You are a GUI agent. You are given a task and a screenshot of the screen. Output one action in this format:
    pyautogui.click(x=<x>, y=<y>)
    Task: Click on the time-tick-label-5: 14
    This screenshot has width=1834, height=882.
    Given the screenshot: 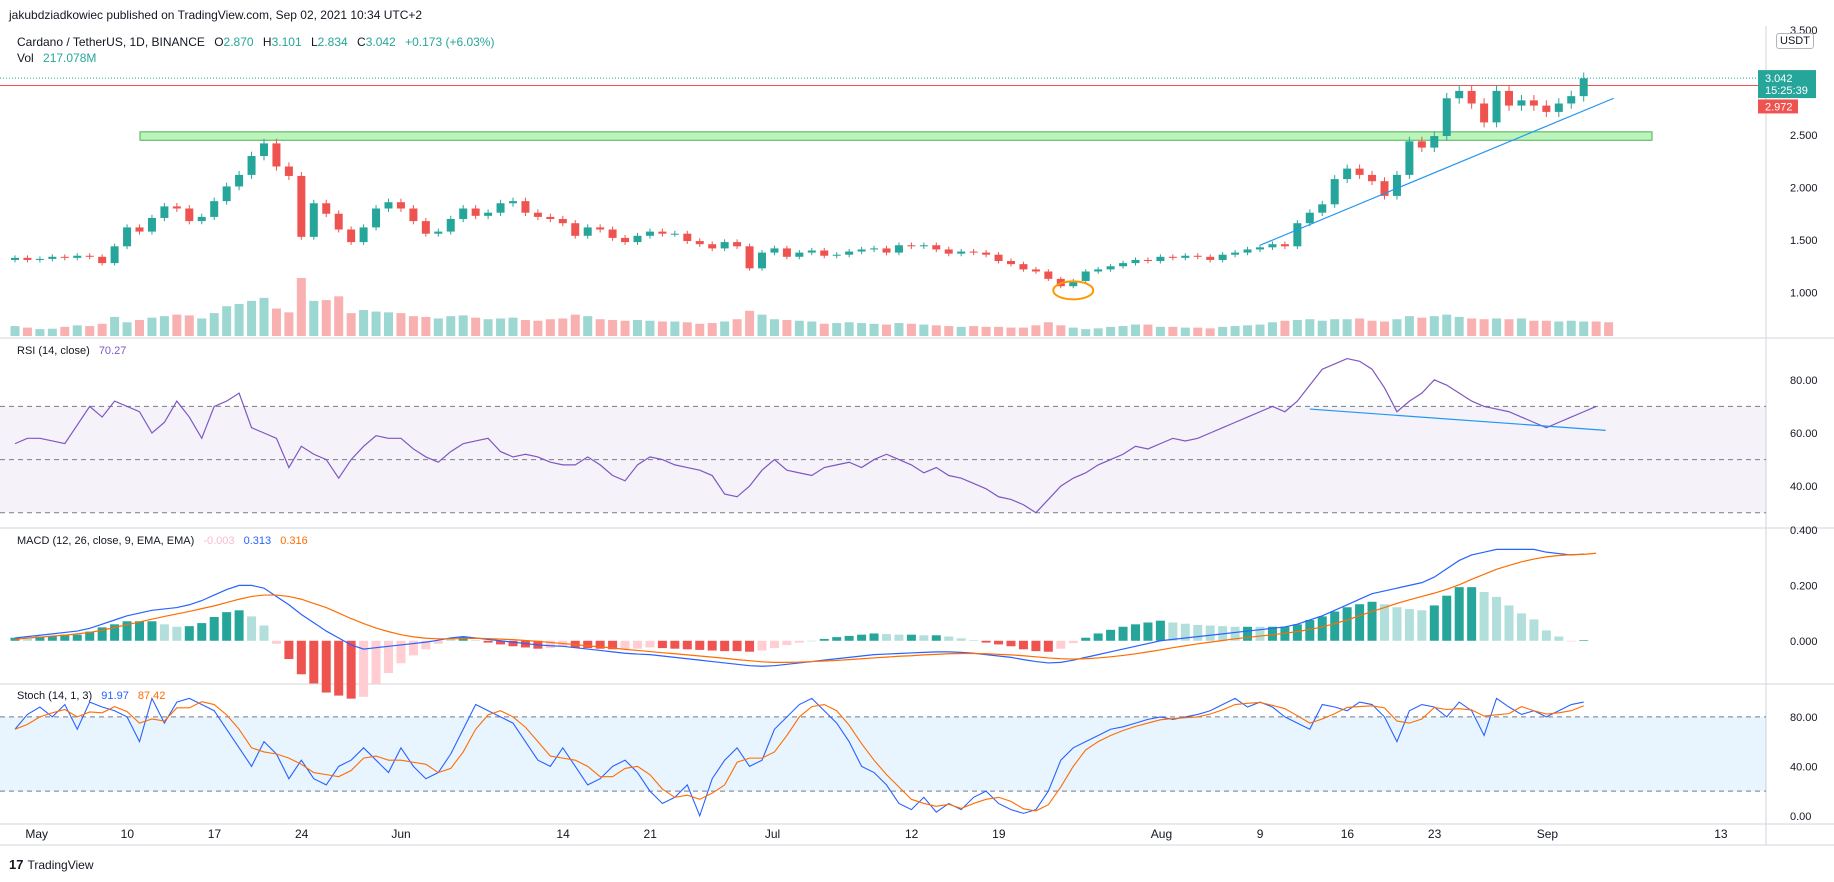 What is the action you would take?
    pyautogui.click(x=563, y=834)
    